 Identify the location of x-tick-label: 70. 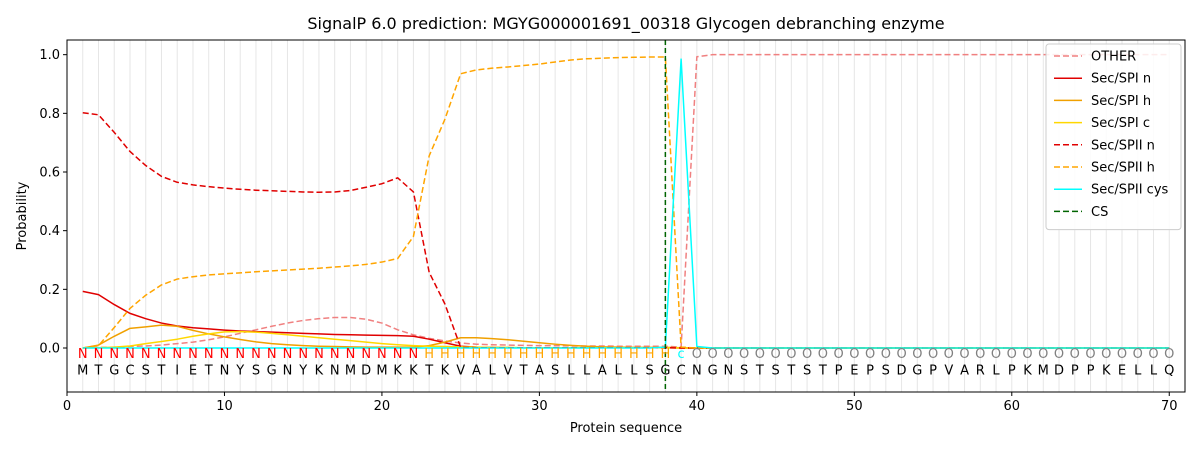
(1169, 406).